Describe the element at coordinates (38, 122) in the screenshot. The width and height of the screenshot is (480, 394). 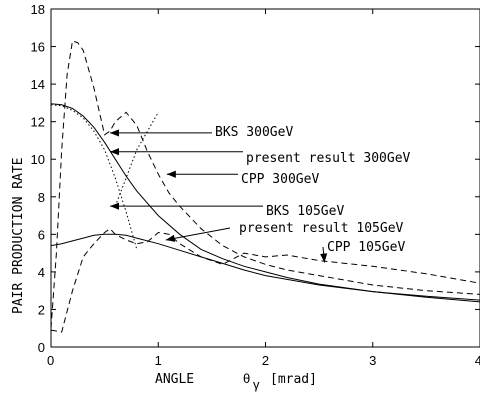
I see `y-tick-label: 12` at that location.